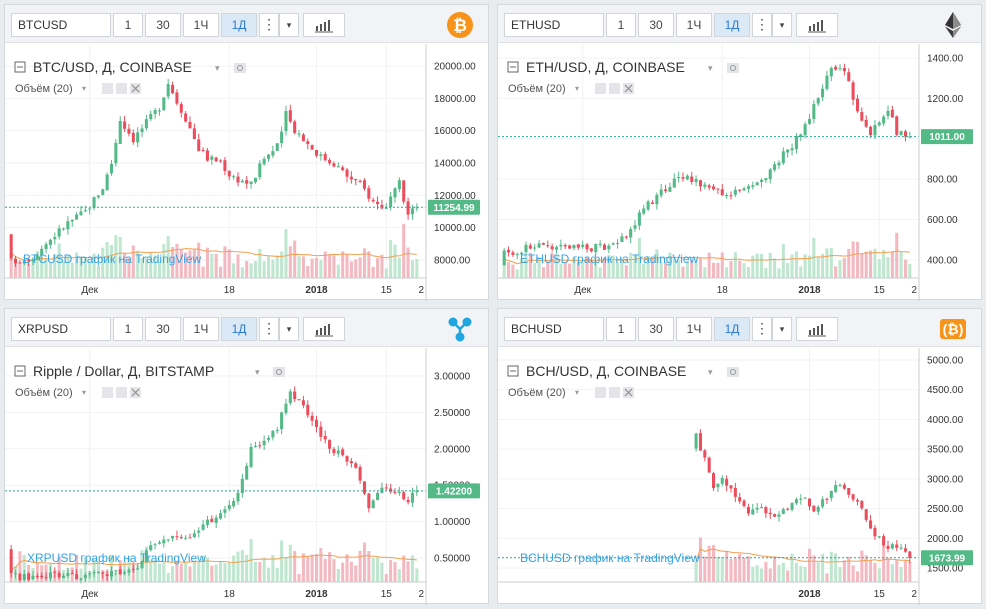 The width and height of the screenshot is (986, 609). I want to click on y-tick-label: 1.00000, so click(452, 522).